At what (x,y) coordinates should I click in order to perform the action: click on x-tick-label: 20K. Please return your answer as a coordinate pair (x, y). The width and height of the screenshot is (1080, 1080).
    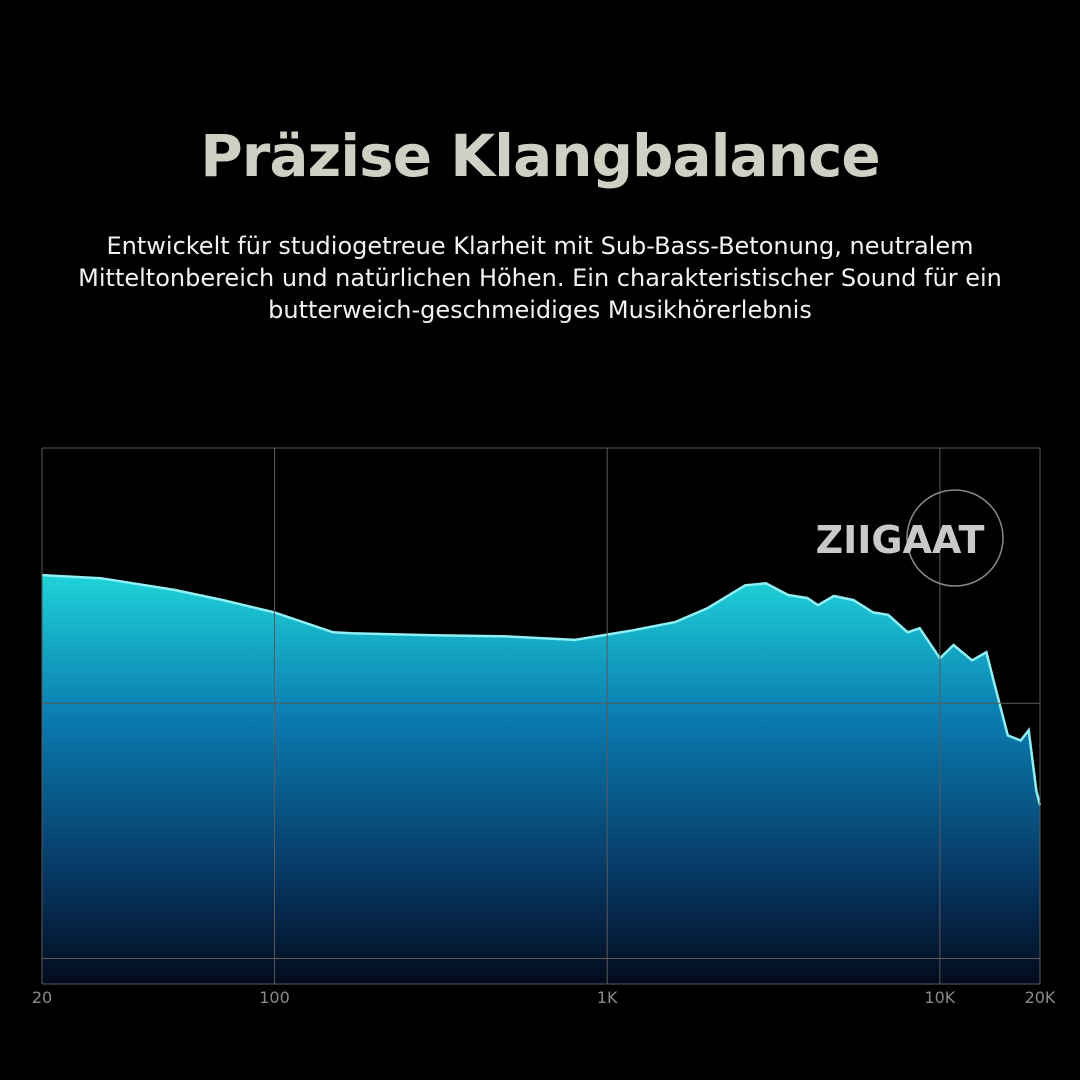
    Looking at the image, I should click on (1040, 997).